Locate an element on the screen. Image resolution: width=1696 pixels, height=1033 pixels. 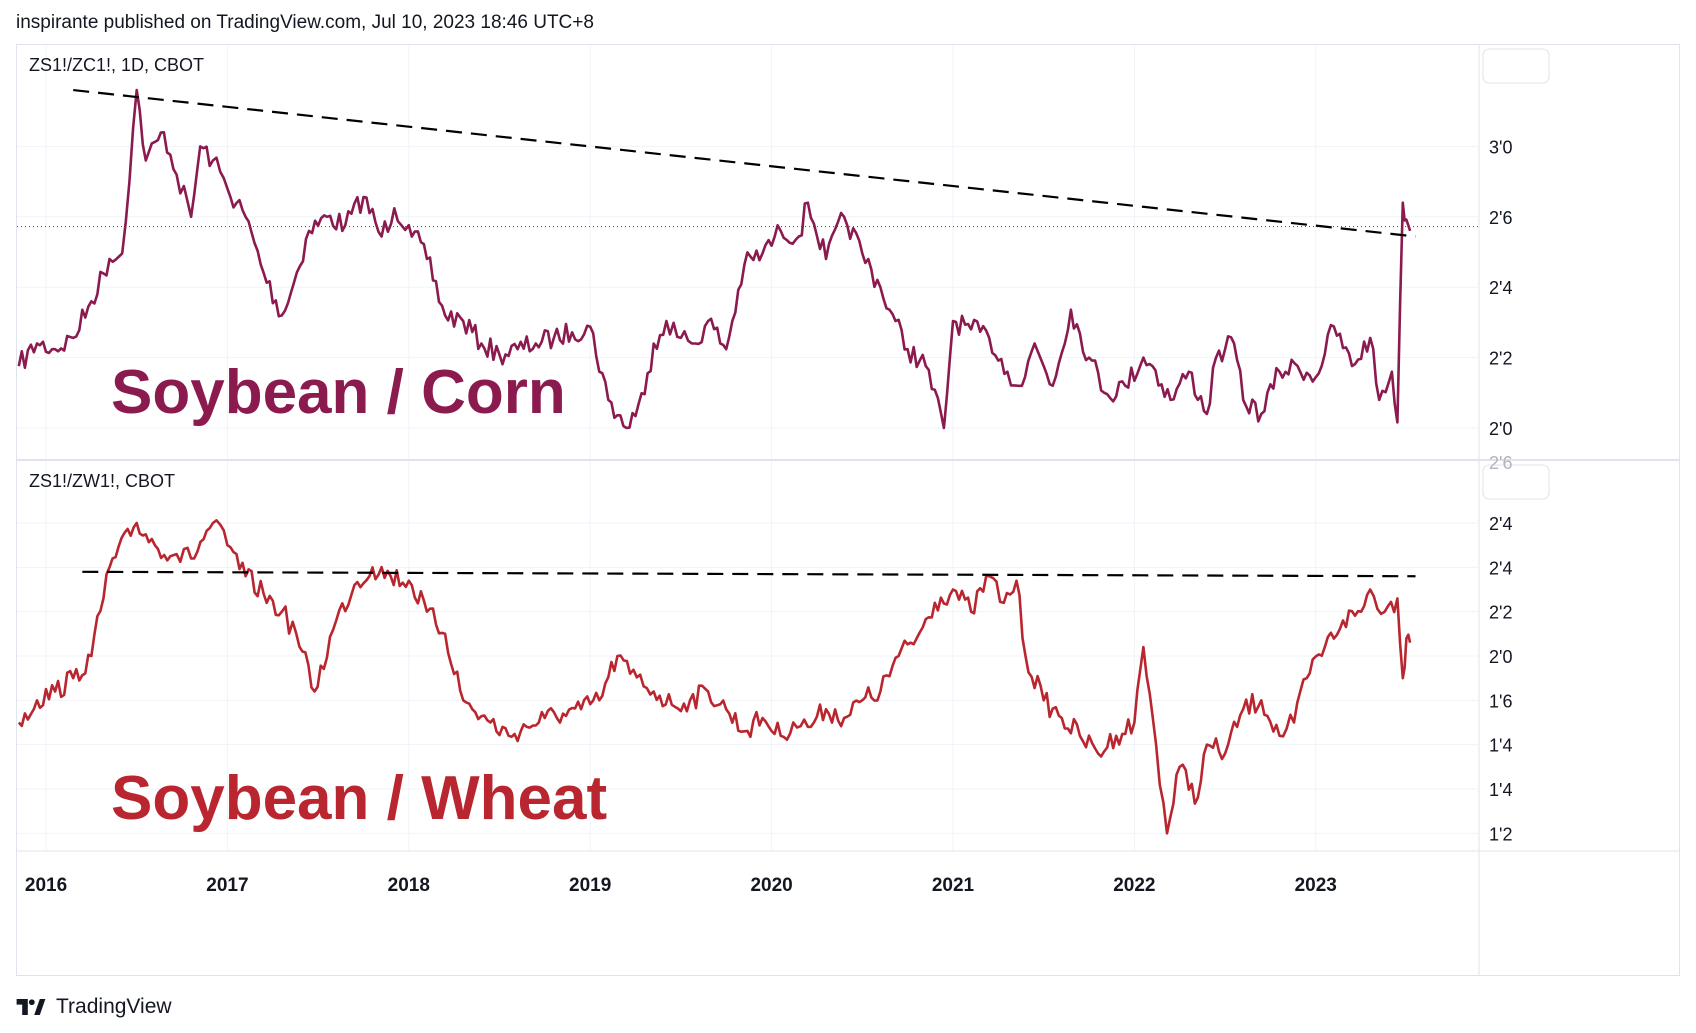
footer: TradingView is located at coordinates (94, 1007).